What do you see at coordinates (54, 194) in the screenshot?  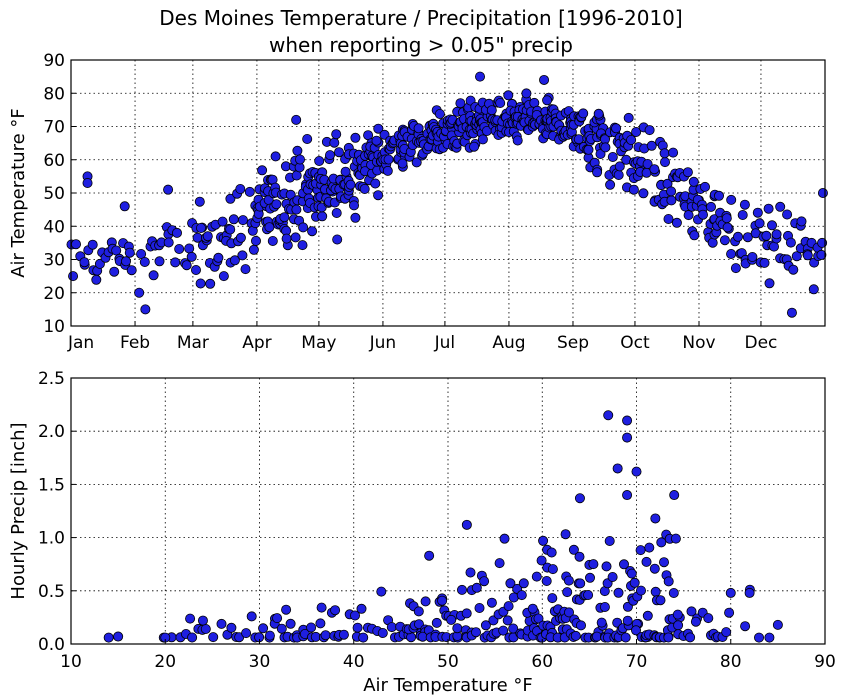 I see `top-y-tick-label: 50` at bounding box center [54, 194].